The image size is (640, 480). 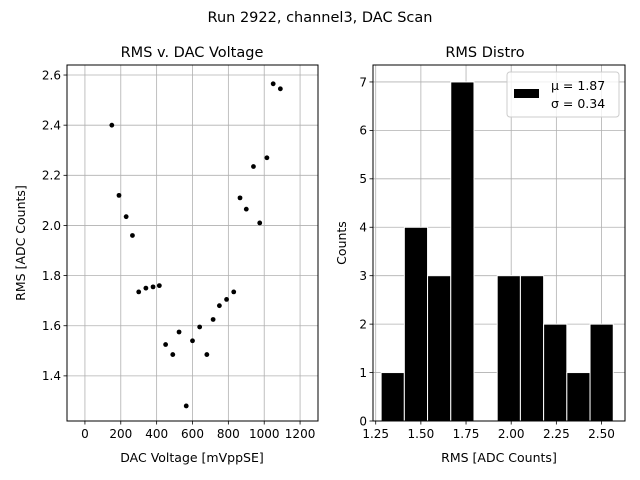 What do you see at coordinates (51, 125) in the screenshot?
I see `y-tick-label: 2.4` at bounding box center [51, 125].